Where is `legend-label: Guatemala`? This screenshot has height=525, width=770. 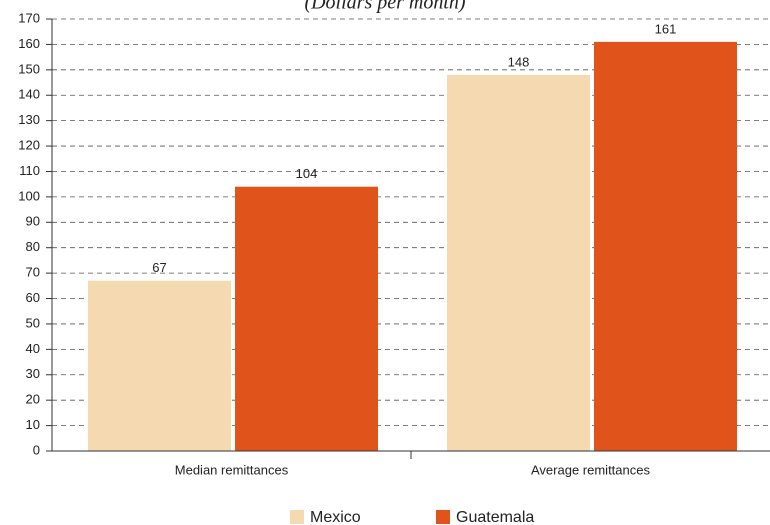 legend-label: Guatemala is located at coordinates (495, 517).